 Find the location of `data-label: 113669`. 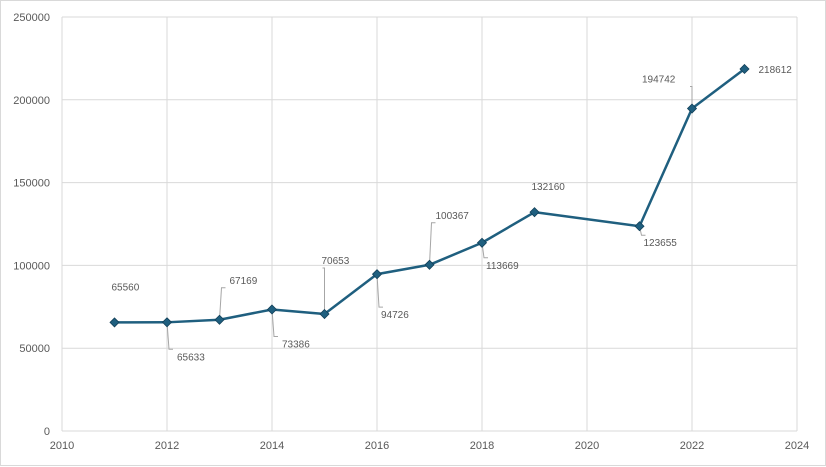

data-label: 113669 is located at coordinates (502, 266).